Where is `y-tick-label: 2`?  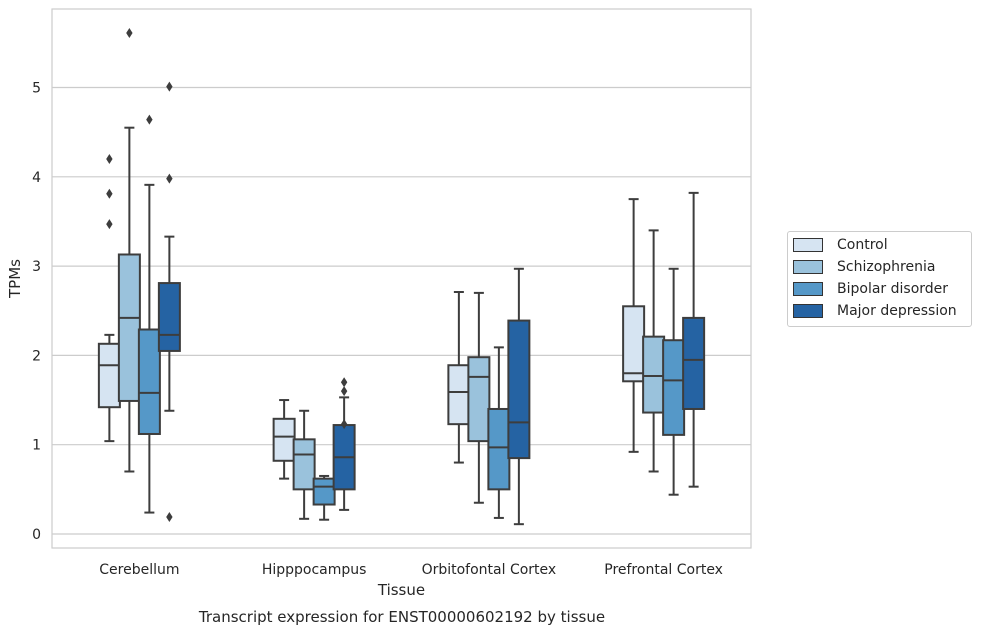
y-tick-label: 2 is located at coordinates (36, 356).